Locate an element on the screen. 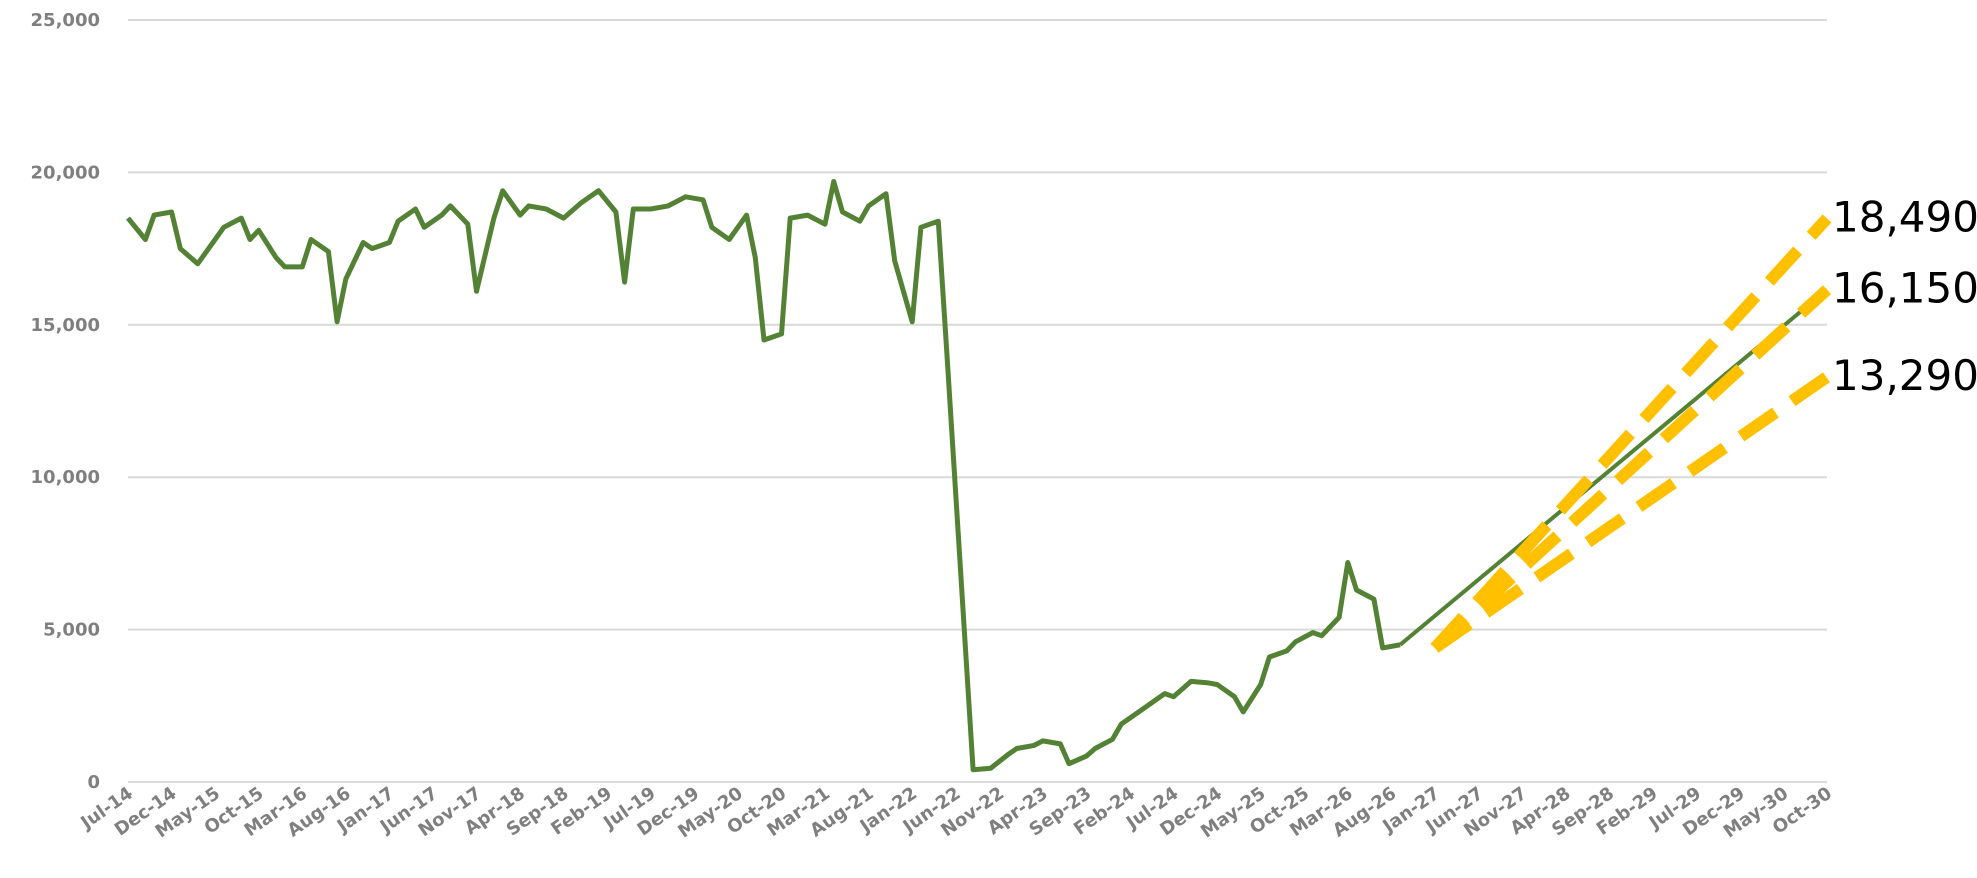 This screenshot has height=878, width=1977. series-line-high-scenario is located at coordinates (1631, 433).